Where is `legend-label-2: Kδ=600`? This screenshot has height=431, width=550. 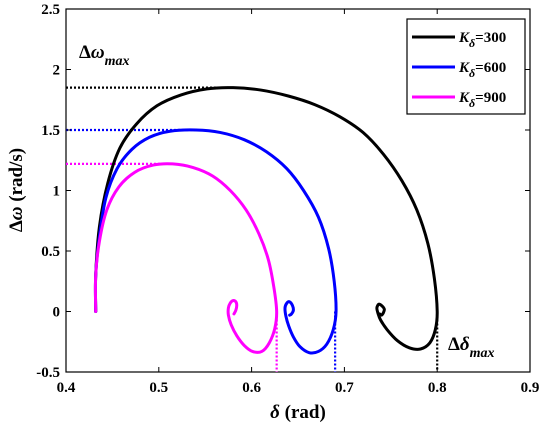
legend-label-2: Kδ=600 is located at coordinates (482, 70).